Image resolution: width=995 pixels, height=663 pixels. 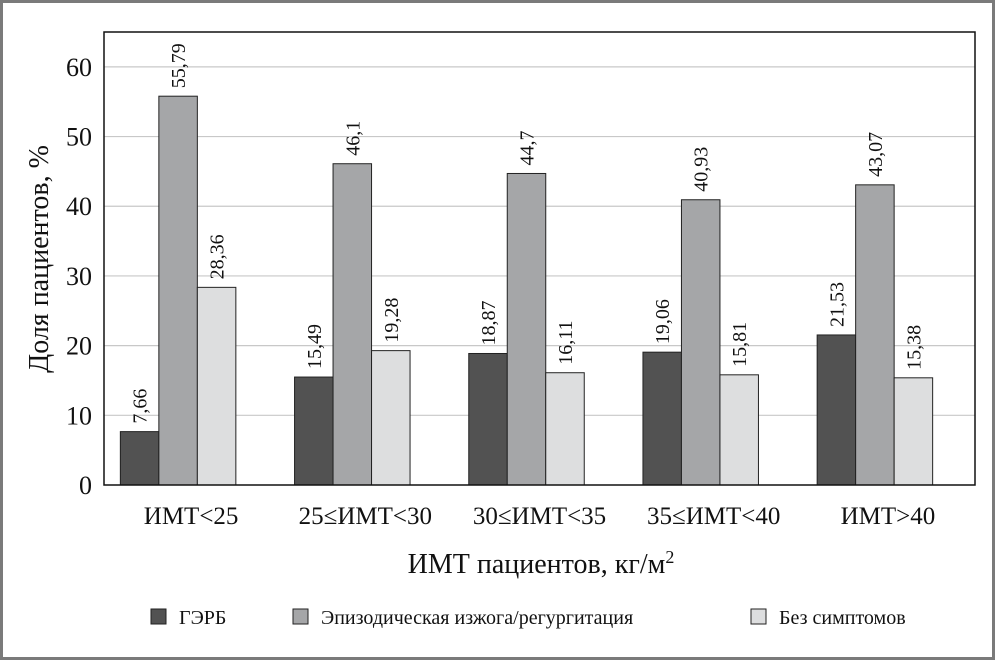 What do you see at coordinates (713, 516) in the screenshot?
I see `x-category-label: 35≤ИМТ<40` at bounding box center [713, 516].